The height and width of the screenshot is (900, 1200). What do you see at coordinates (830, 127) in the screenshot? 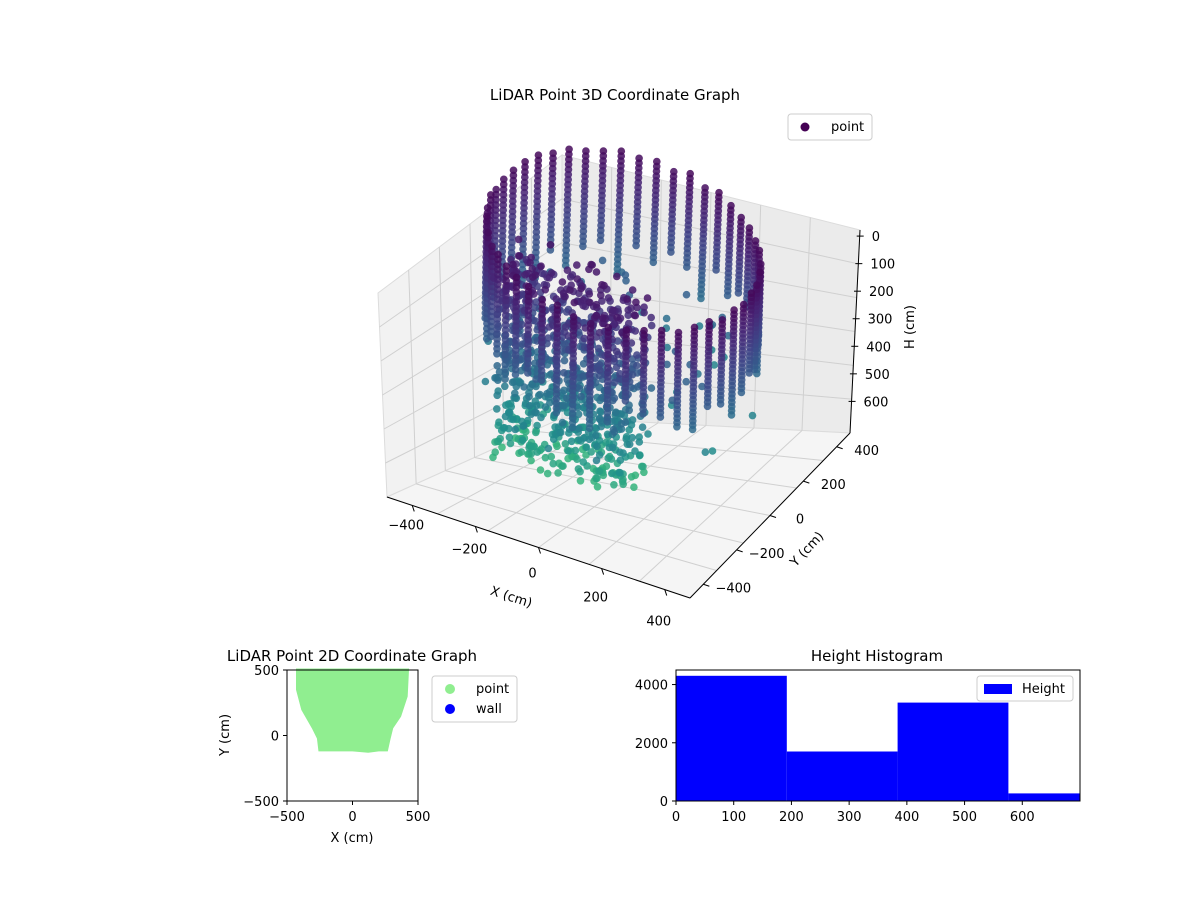
I see `legend-3d: point` at bounding box center [830, 127].